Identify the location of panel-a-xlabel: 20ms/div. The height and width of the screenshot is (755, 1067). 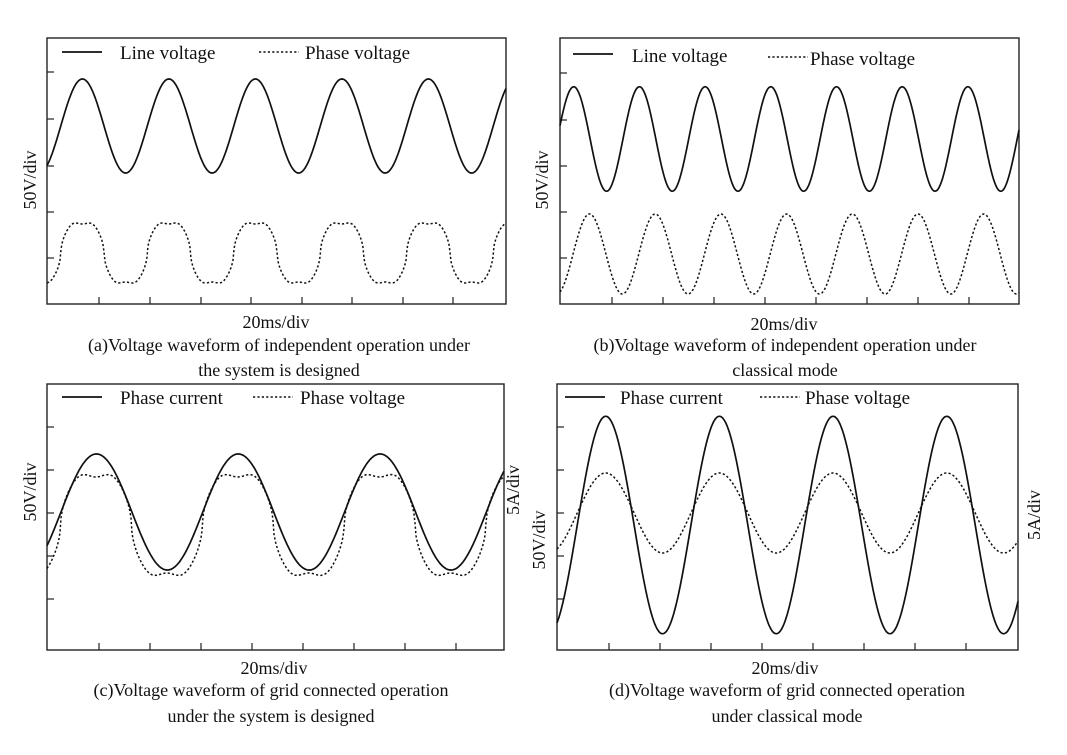
(275, 322).